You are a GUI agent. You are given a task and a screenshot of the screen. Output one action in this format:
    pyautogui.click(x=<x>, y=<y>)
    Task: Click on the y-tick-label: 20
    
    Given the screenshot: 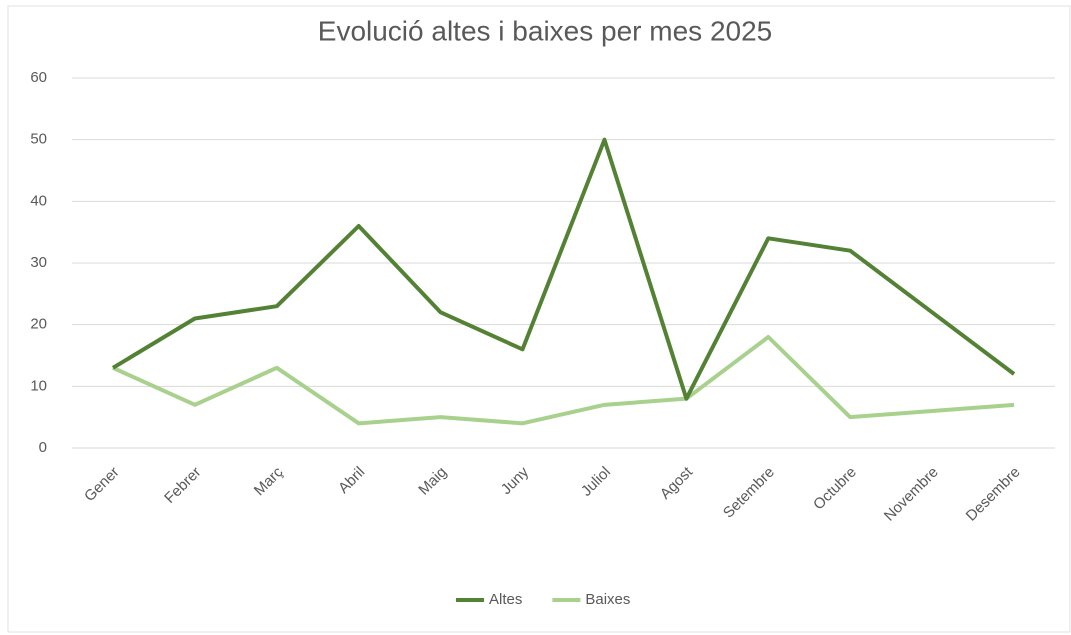 What is the action you would take?
    pyautogui.click(x=38, y=324)
    